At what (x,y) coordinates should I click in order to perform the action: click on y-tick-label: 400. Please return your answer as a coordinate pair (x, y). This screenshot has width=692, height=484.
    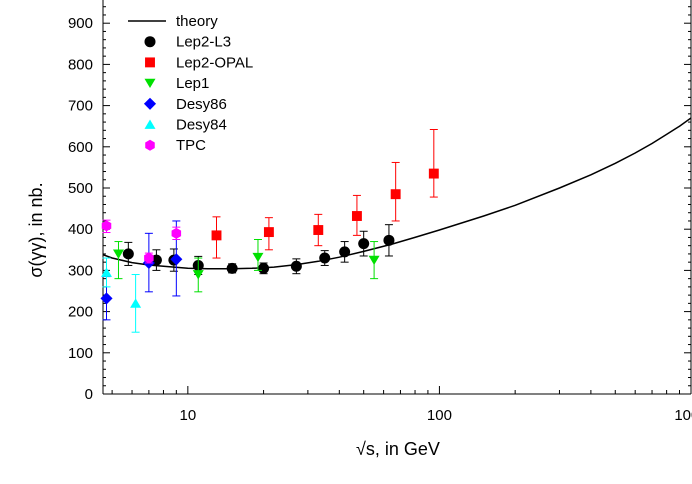
    Looking at the image, I should click on (80, 229).